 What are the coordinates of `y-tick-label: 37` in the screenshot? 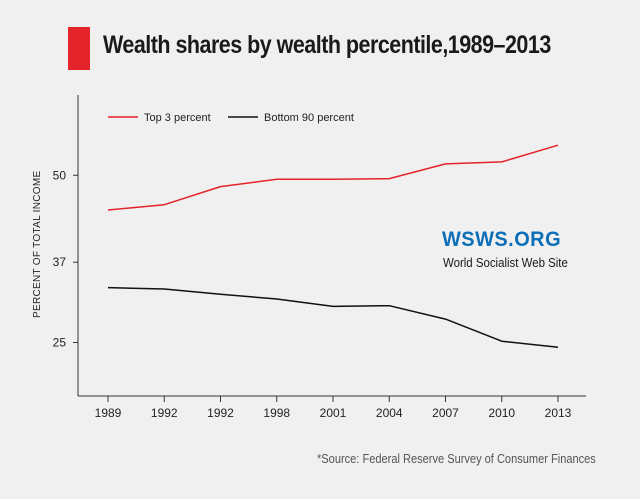 It's located at (60, 262).